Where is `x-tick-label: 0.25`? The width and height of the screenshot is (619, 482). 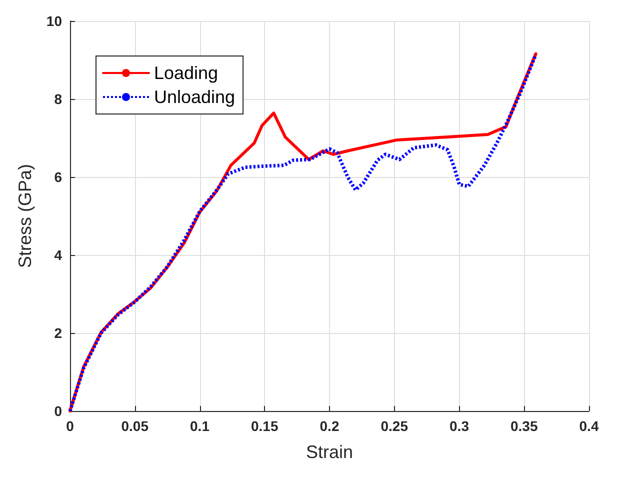 x-tick-label: 0.25 is located at coordinates (394, 426).